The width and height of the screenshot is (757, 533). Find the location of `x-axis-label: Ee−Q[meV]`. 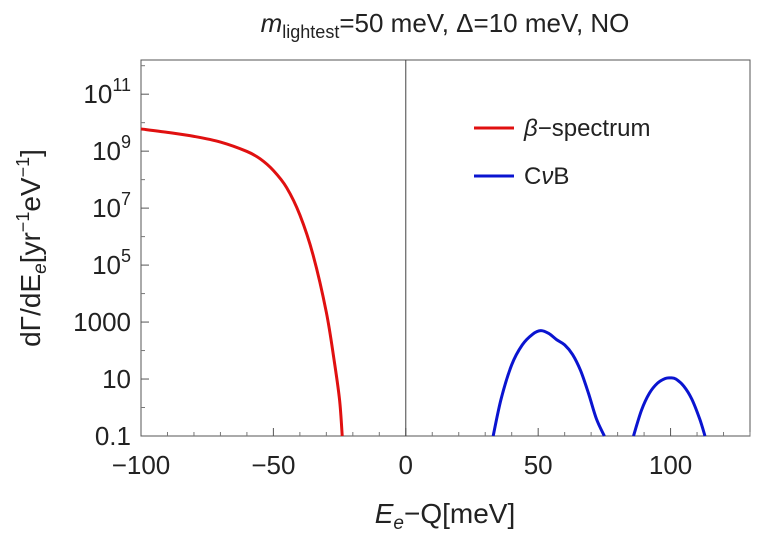

x-axis-label: Ee−Q[meV] is located at coordinates (445, 515).